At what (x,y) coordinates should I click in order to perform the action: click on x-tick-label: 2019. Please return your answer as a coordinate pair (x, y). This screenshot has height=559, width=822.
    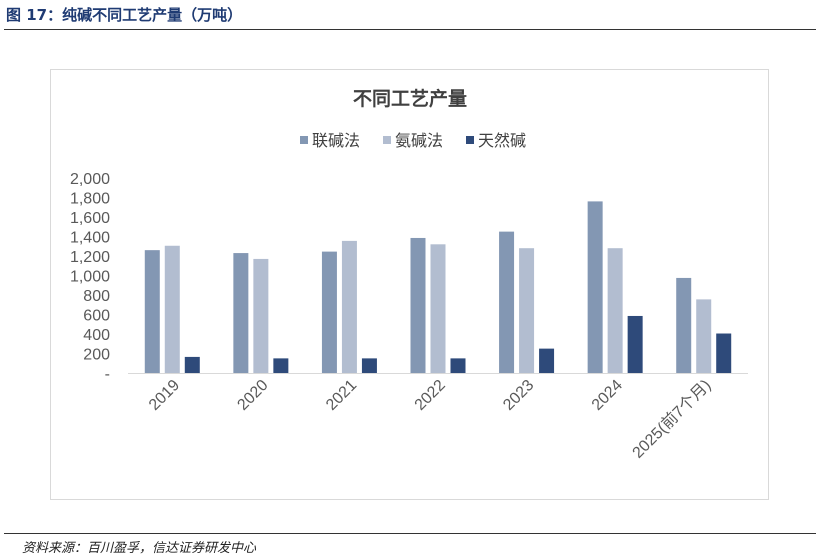
    Looking at the image, I should click on (164, 395).